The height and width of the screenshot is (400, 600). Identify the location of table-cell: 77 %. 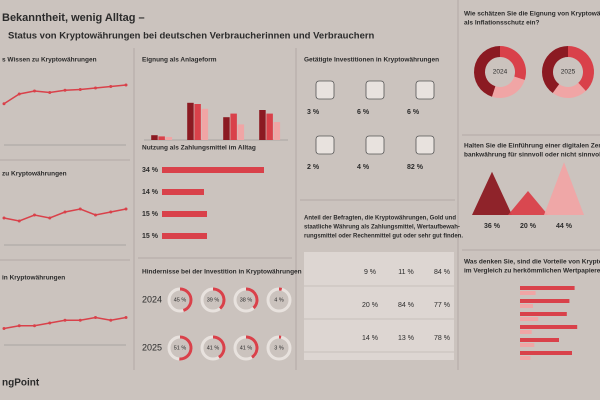
(442, 305).